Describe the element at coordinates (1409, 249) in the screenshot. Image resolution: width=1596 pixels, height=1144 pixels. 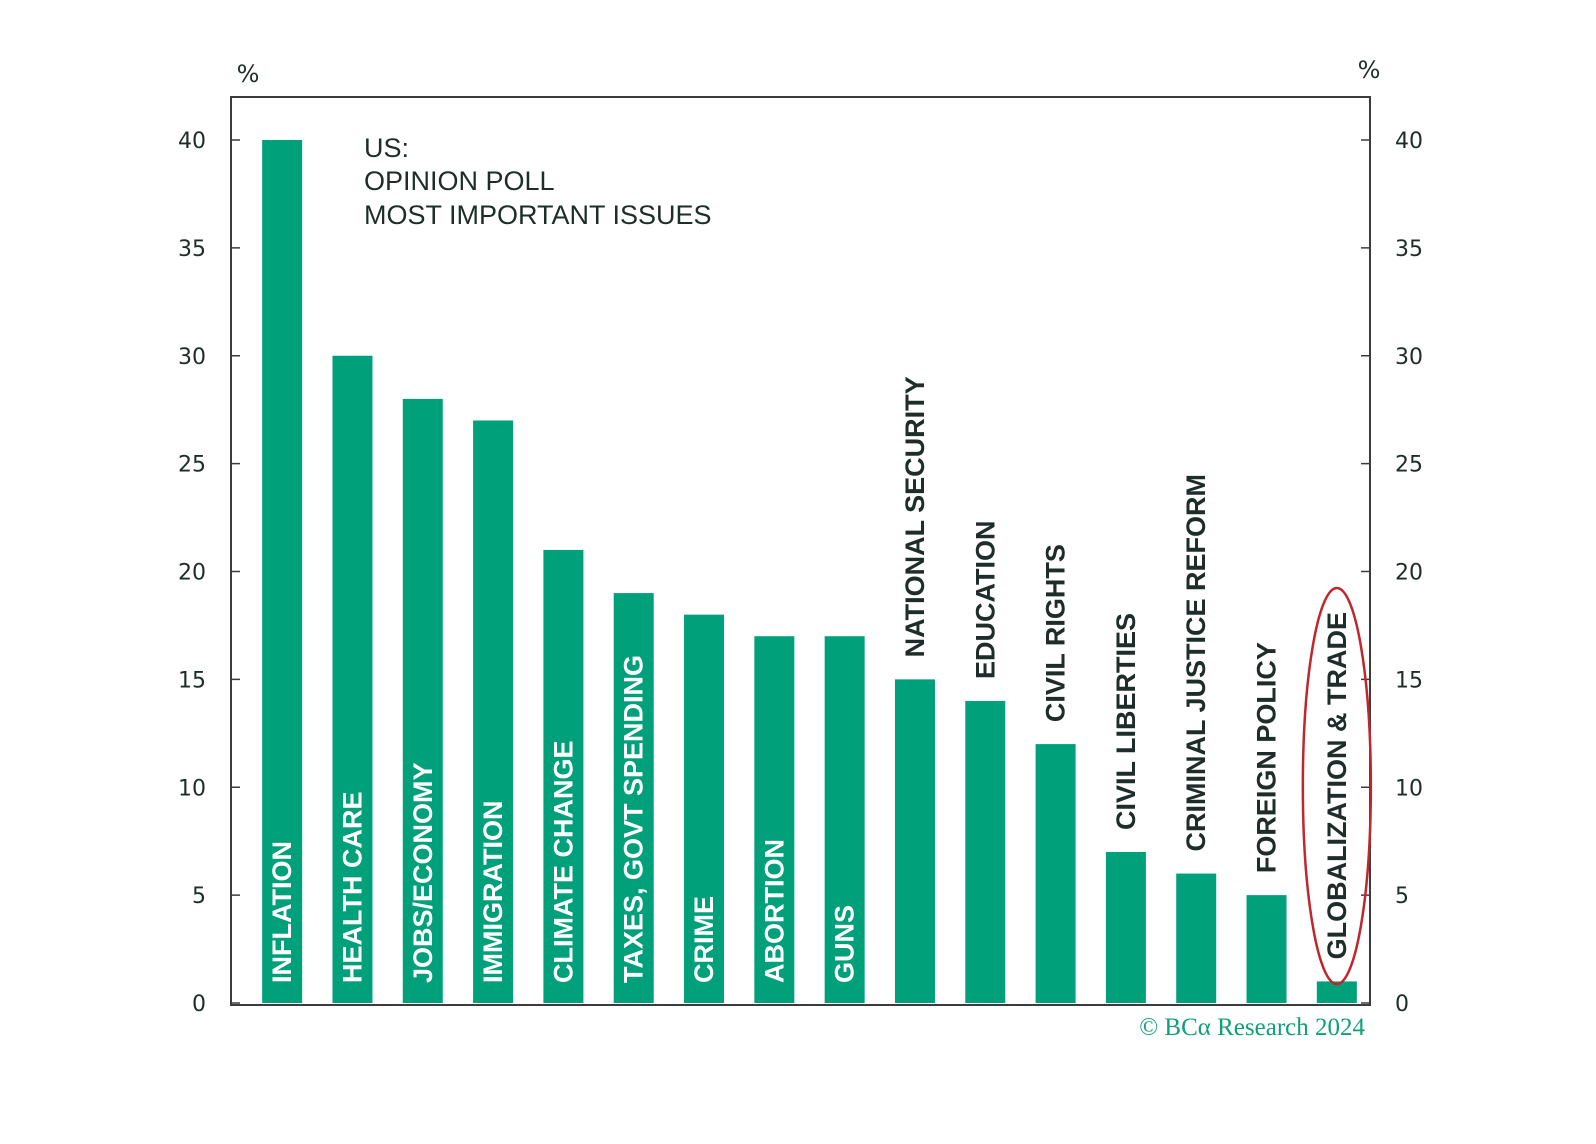
I see `tick-label-right-35: 35` at that location.